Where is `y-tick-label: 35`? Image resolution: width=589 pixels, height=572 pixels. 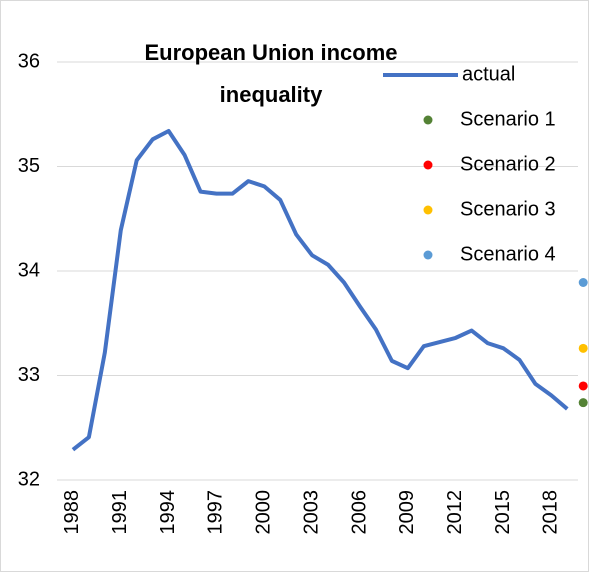
y-tick-label: 35 is located at coordinates (29, 166).